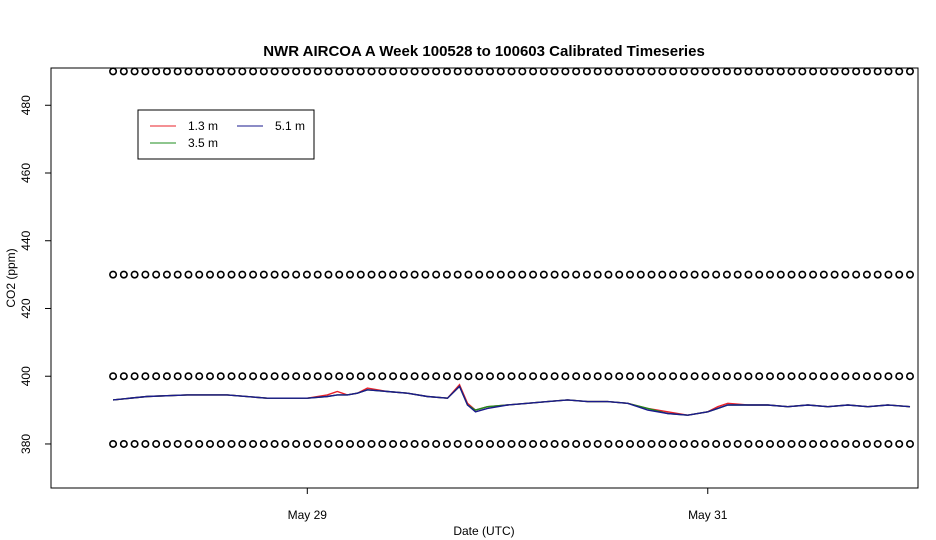  Describe the element at coordinates (11, 277) in the screenshot. I see `y-axis-label: CO2 (ppm)` at that location.